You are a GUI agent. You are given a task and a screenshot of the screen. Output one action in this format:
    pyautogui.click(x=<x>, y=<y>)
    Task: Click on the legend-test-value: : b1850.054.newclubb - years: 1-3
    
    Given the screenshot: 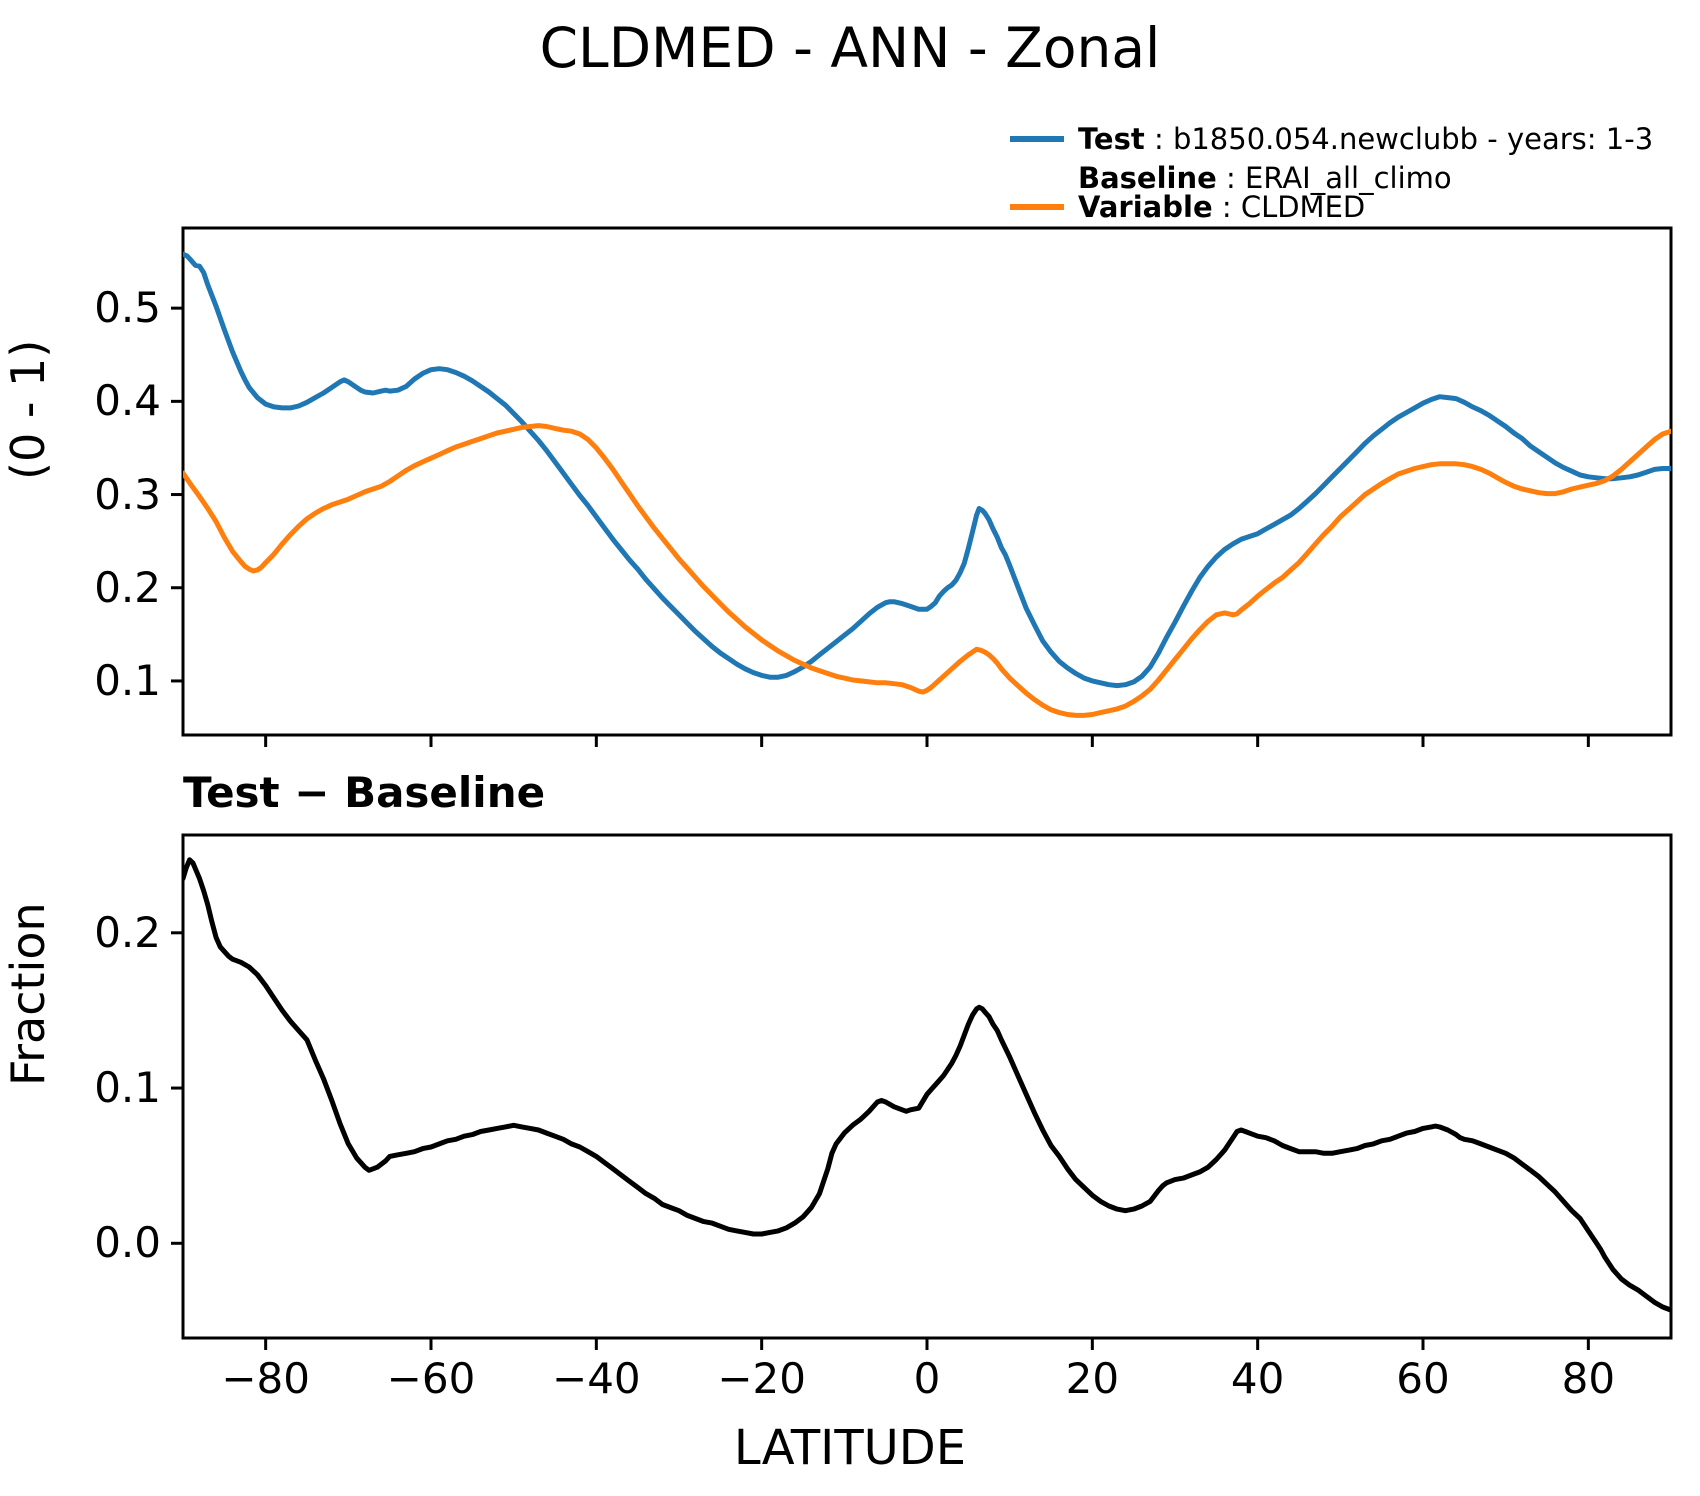 What is the action you would take?
    pyautogui.click(x=1399, y=139)
    